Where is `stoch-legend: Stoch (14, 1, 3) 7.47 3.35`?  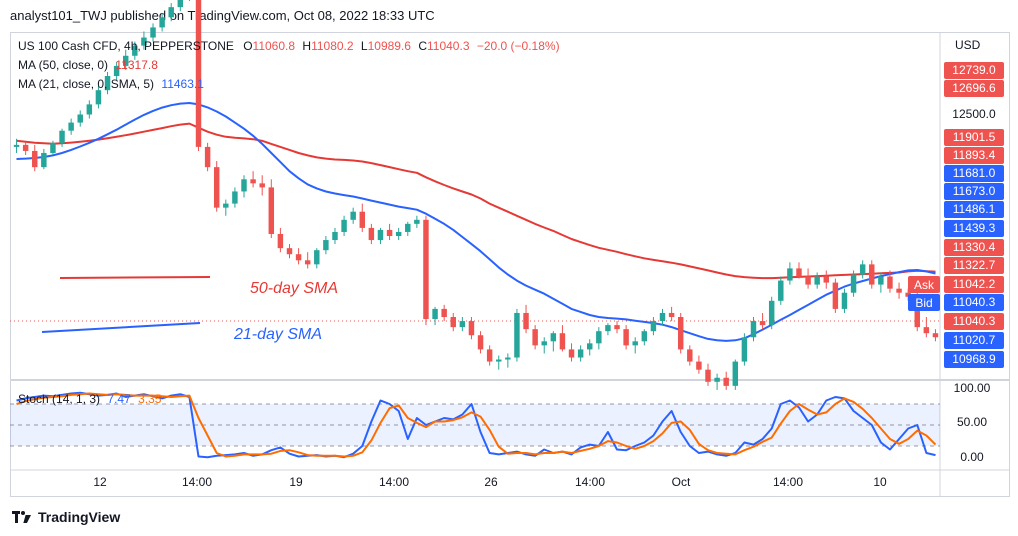 stoch-legend: Stoch (14, 1, 3) 7.47 3.35 is located at coordinates (89, 399).